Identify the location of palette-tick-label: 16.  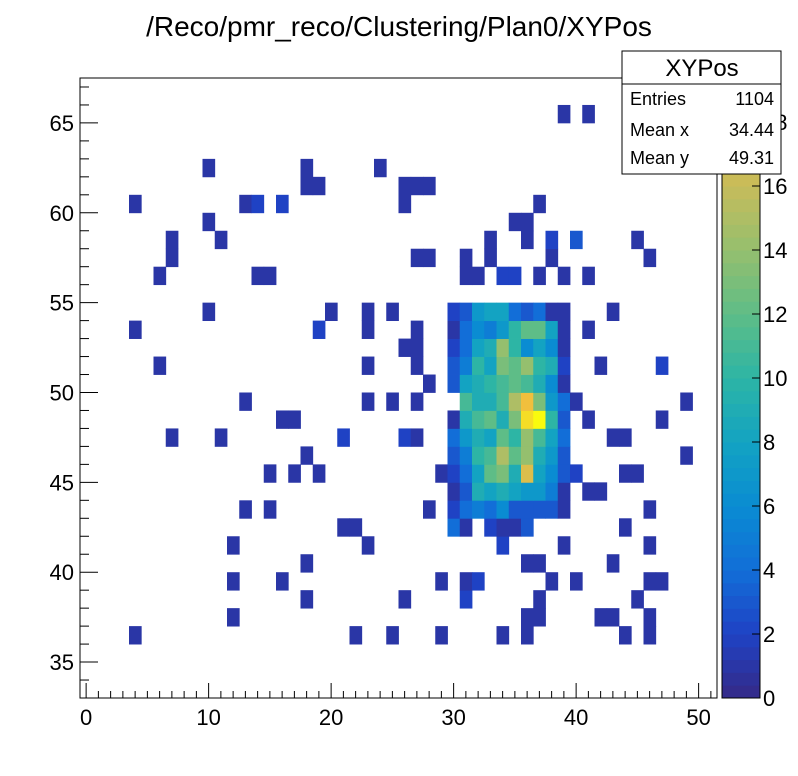
(775, 186).